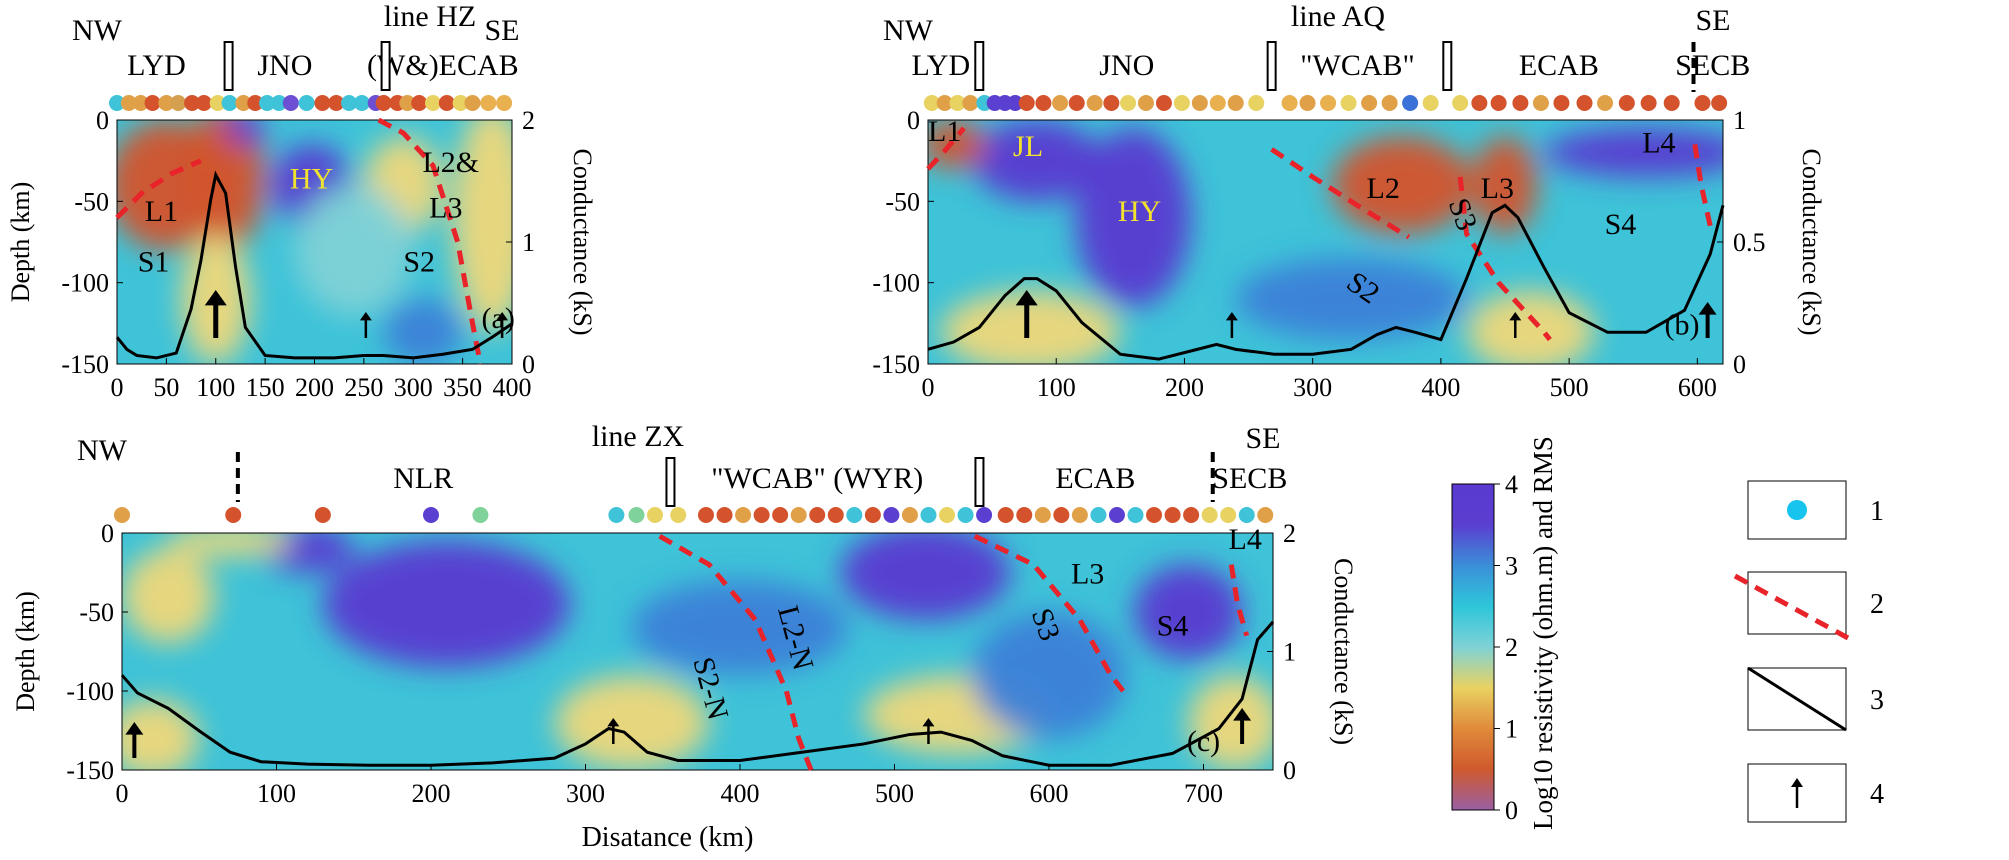 The image size is (2009, 860). What do you see at coordinates (1877, 511) in the screenshot?
I see `legend-number: 1` at bounding box center [1877, 511].